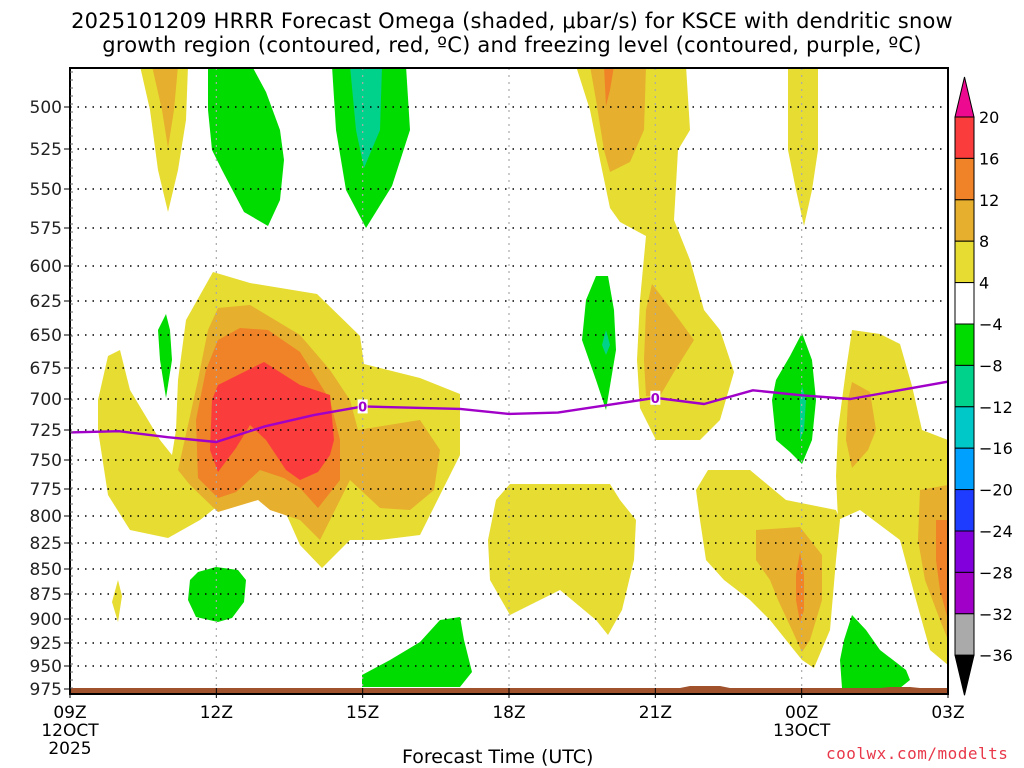 The height and width of the screenshot is (768, 1024). What do you see at coordinates (989, 117) in the screenshot?
I see `colorbar-label: 20` at bounding box center [989, 117].